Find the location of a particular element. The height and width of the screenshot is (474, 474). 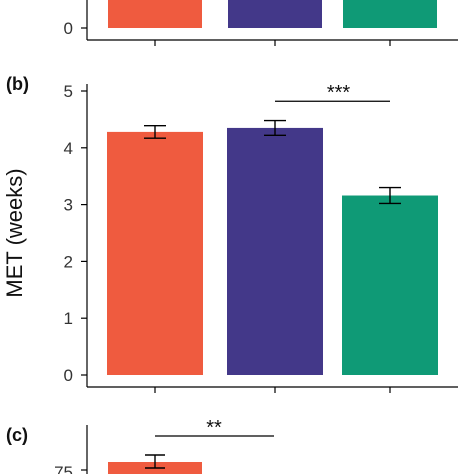

panel-b-significance: *** is located at coordinates (332, 93).